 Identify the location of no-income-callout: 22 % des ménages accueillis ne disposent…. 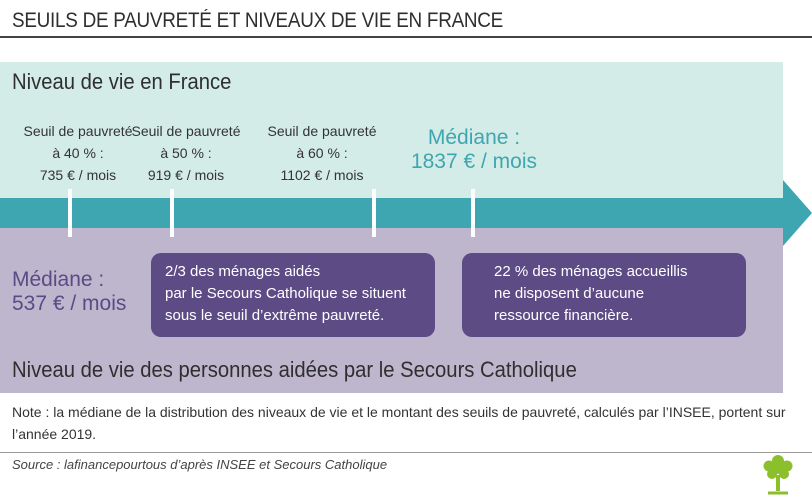
(604, 295).